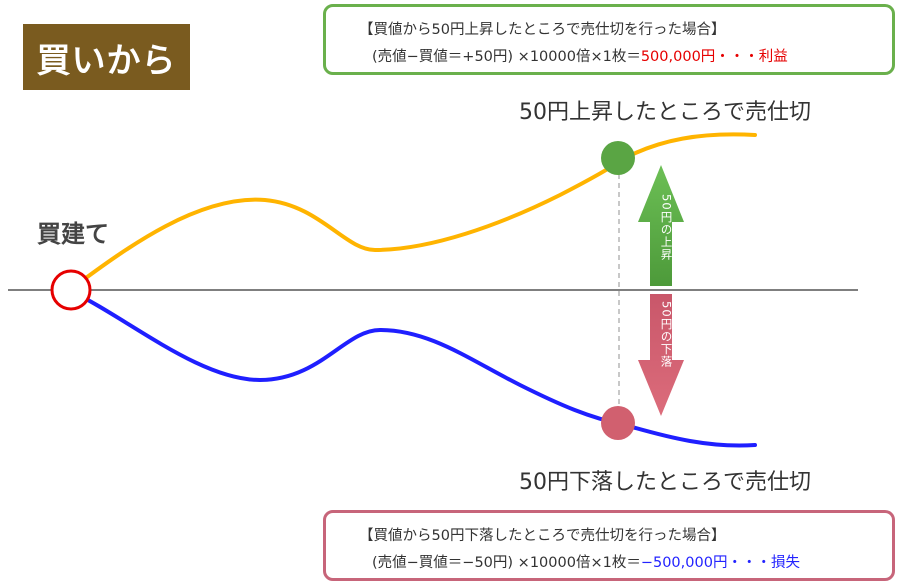 This screenshot has height=584, width=900. I want to click on loss-heading: 【買値から50円下落したところで売仕切を行った場合】, so click(542, 536).